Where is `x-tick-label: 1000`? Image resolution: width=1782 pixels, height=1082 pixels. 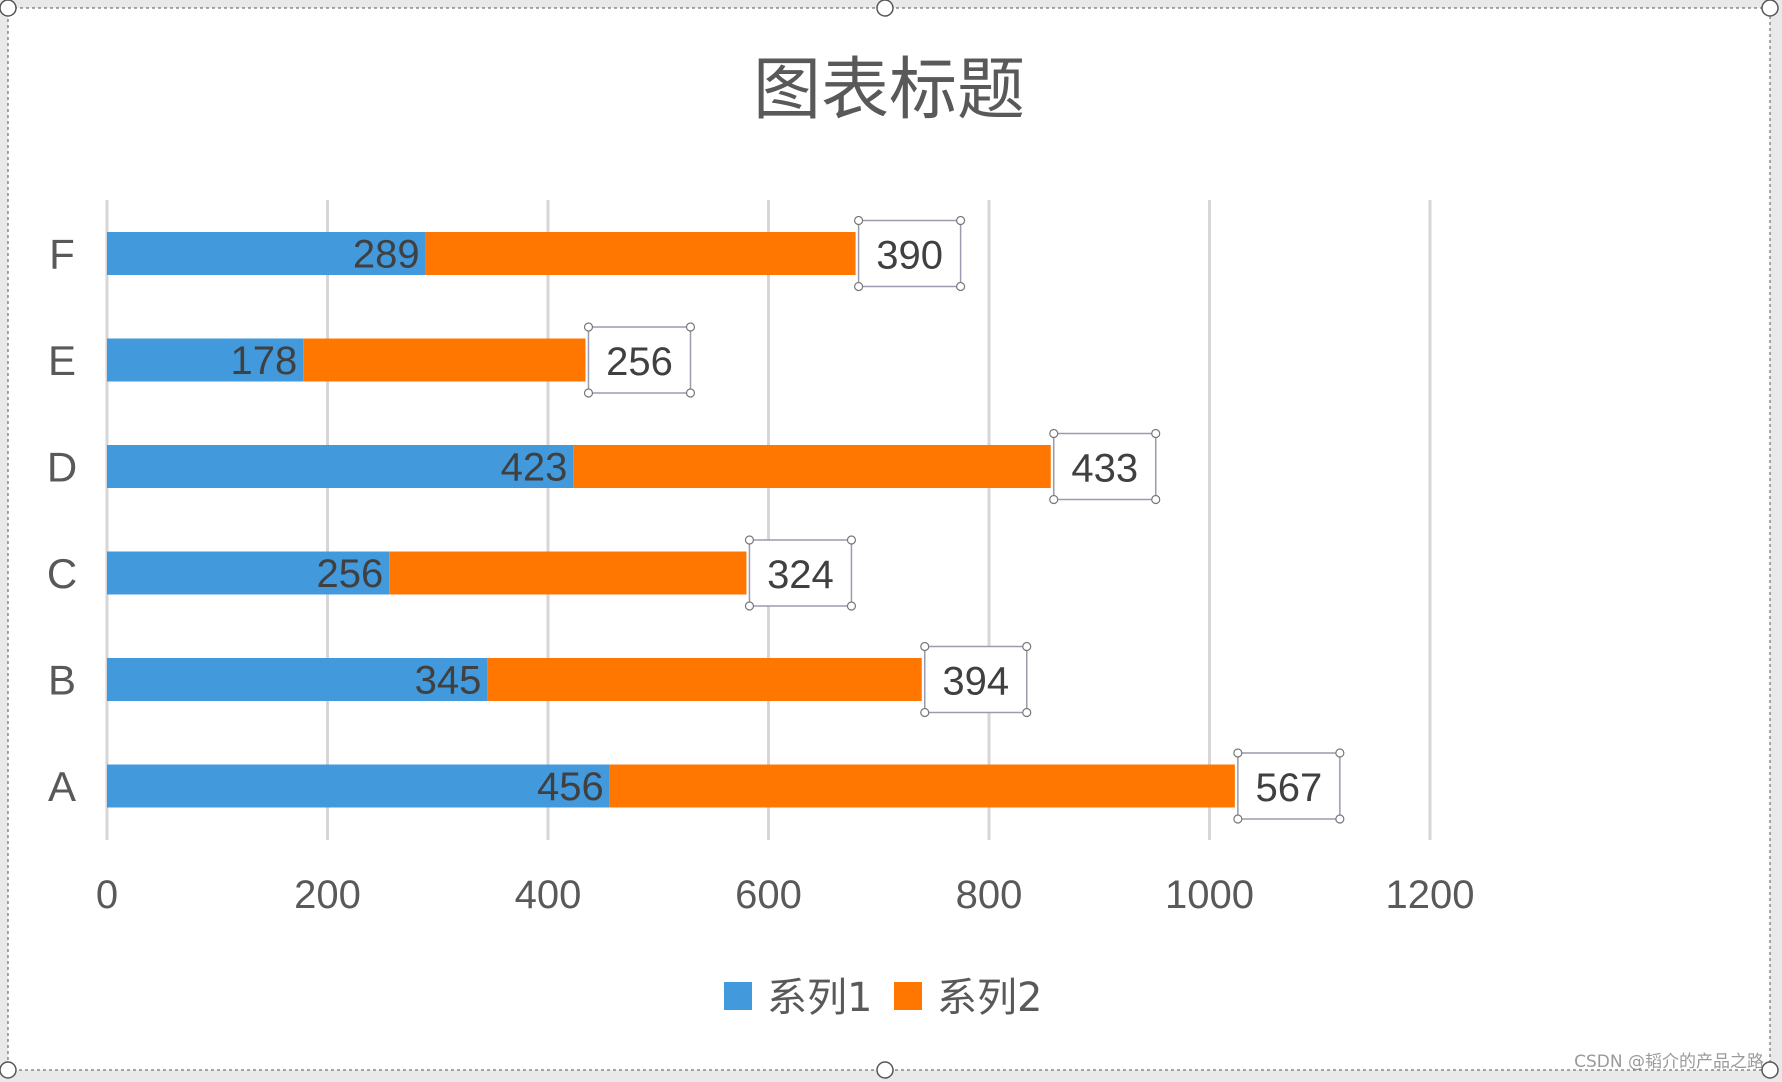 x-tick-label: 1000 is located at coordinates (1209, 895).